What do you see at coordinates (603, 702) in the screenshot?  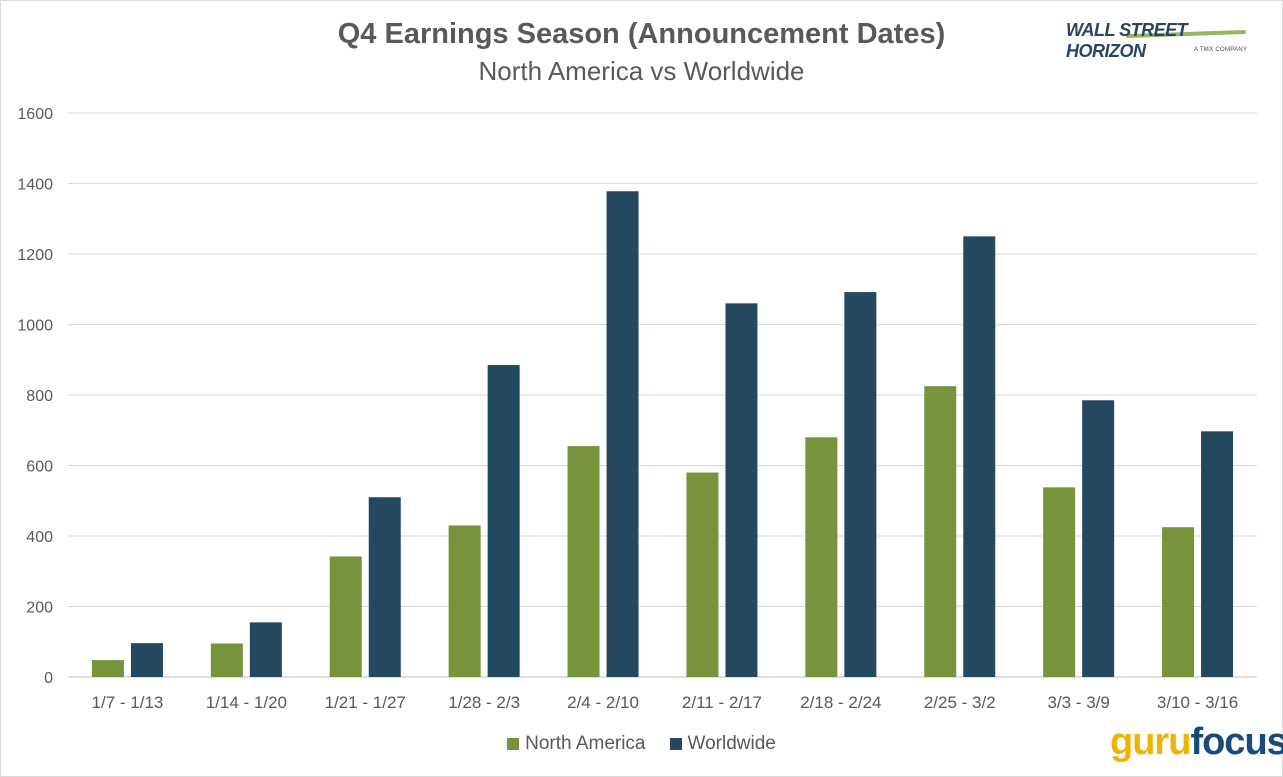 I see `x-tick-label: 2/4 - 2/10` at bounding box center [603, 702].